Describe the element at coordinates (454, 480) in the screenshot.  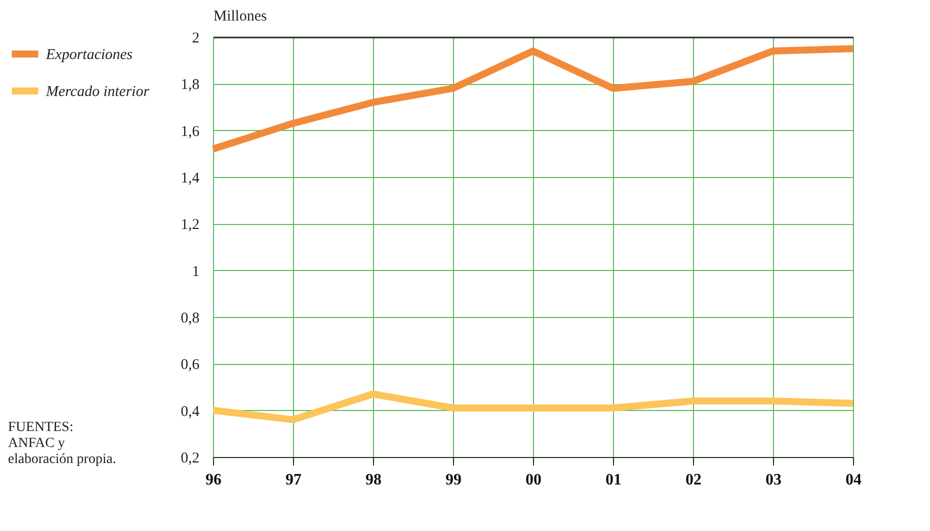
I see `x-tick-label: 99` at that location.